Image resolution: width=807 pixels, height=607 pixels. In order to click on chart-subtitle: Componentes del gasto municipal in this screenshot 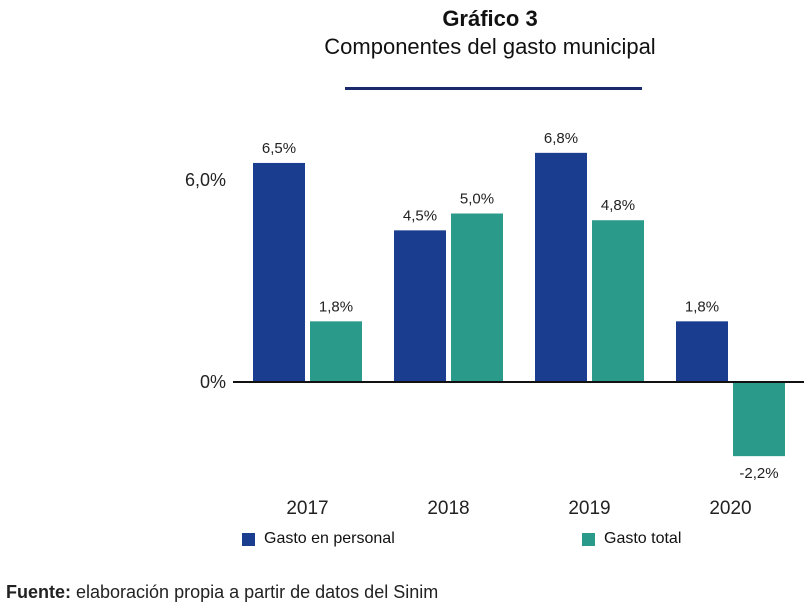, I will do `click(490, 46)`.